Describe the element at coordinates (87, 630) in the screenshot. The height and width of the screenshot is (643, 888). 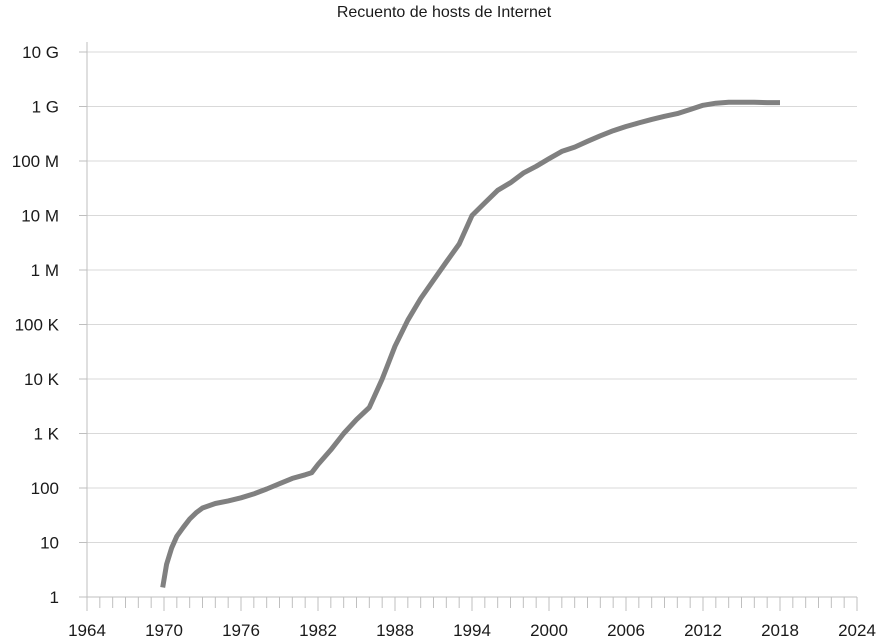
I see `x-tick-label: 1964` at that location.